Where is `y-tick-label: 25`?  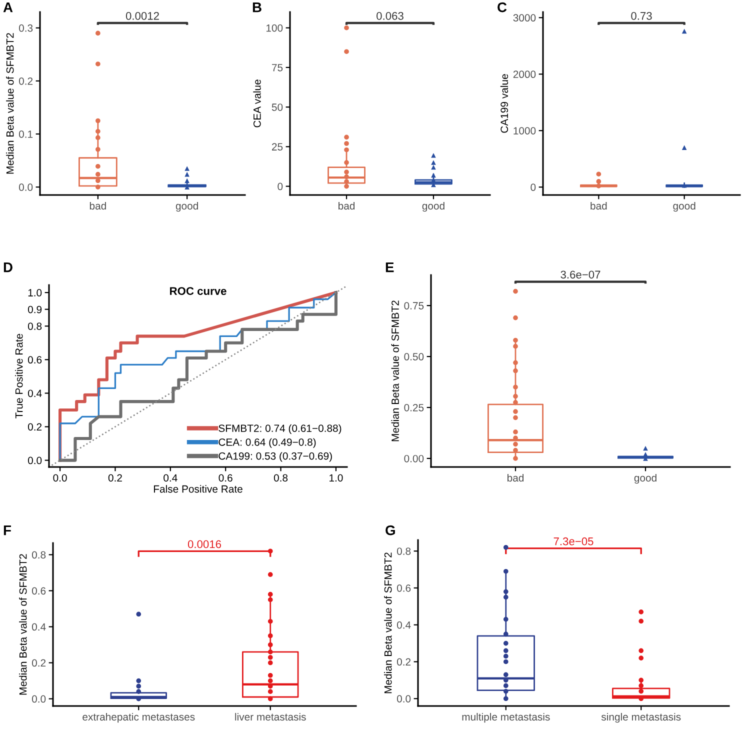
y-tick-label: 25 is located at coordinates (277, 147).